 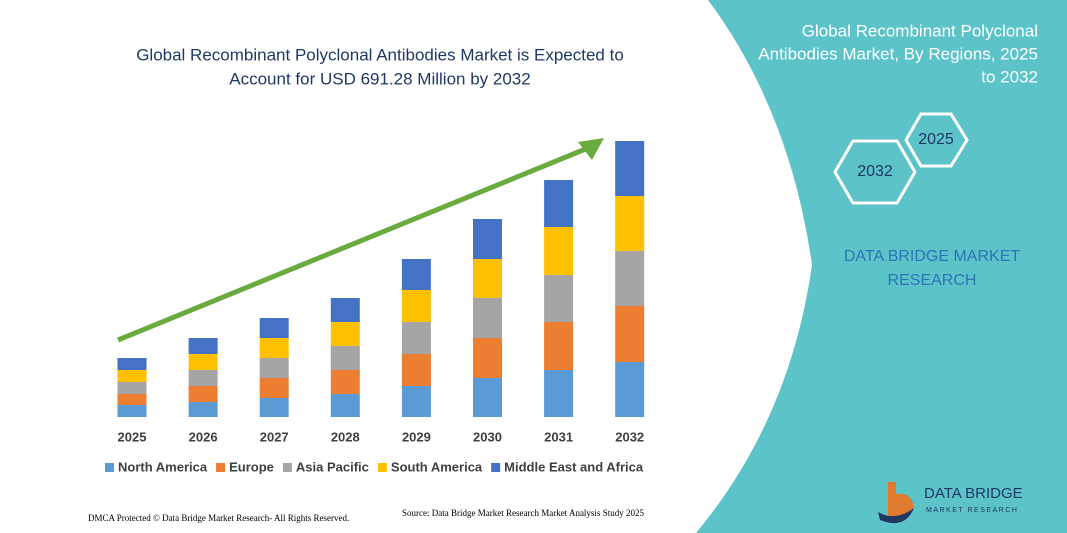 What do you see at coordinates (251, 466) in the screenshot?
I see `legend-label: Europe` at bounding box center [251, 466].